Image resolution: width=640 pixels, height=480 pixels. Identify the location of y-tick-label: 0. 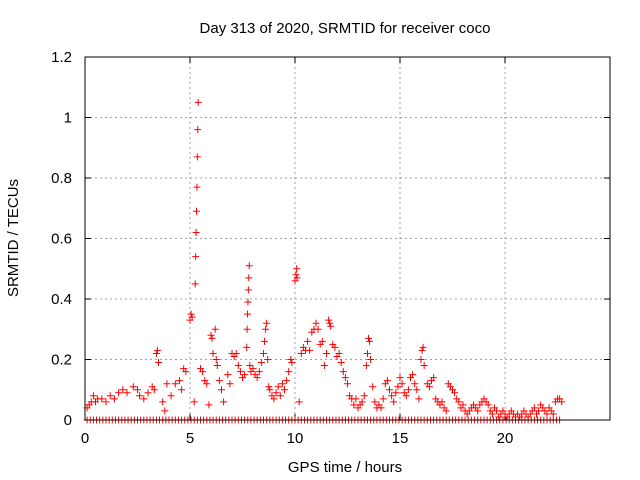
(68, 420).